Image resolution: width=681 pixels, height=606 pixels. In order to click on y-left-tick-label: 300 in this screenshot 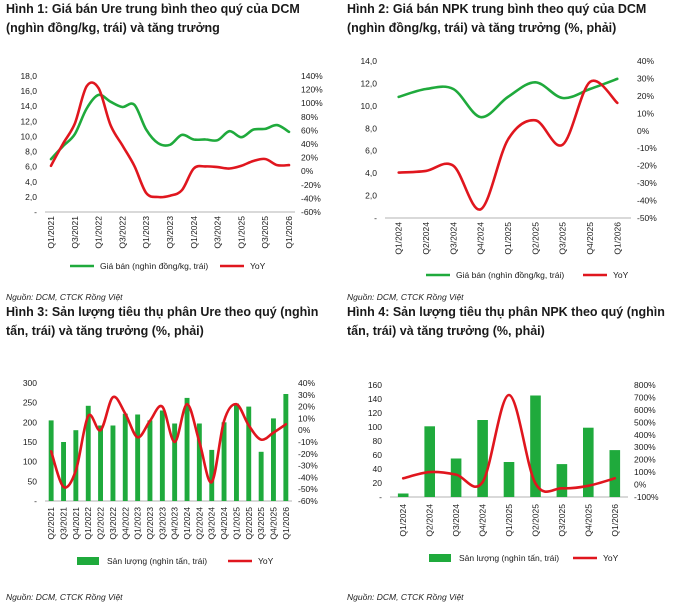, I will do `click(30, 383)`.